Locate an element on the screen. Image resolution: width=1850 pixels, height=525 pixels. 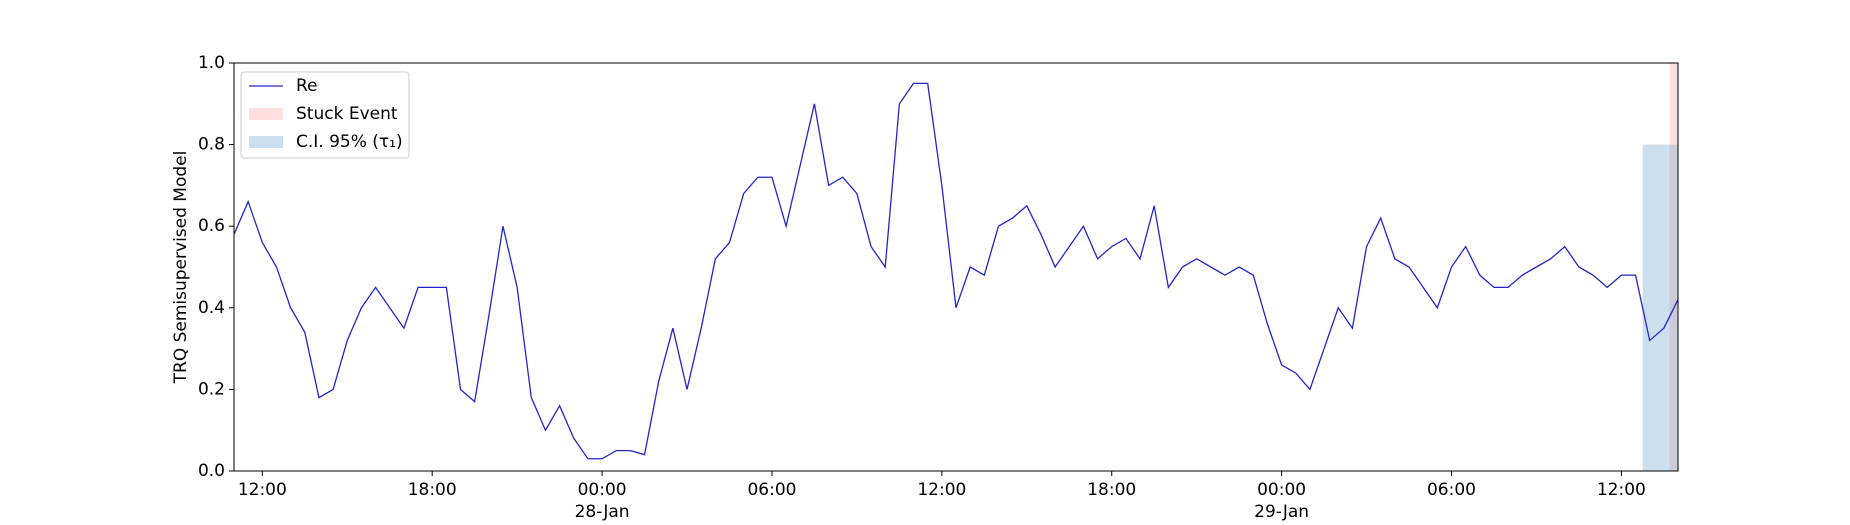
y-axis-label: TRQ Semisupervised Model is located at coordinates (181, 268).